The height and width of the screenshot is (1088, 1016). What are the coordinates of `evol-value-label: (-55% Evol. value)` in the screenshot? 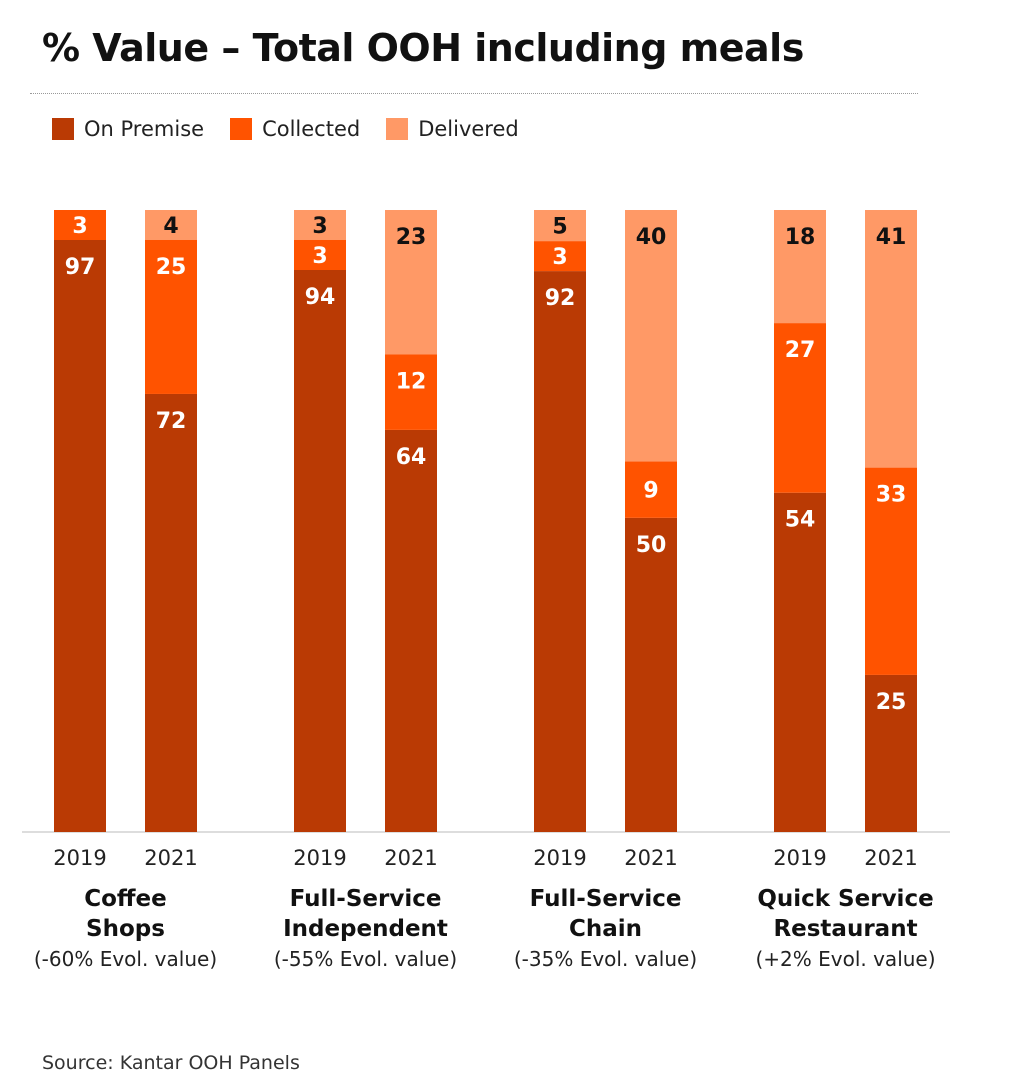 It's located at (365, 959).